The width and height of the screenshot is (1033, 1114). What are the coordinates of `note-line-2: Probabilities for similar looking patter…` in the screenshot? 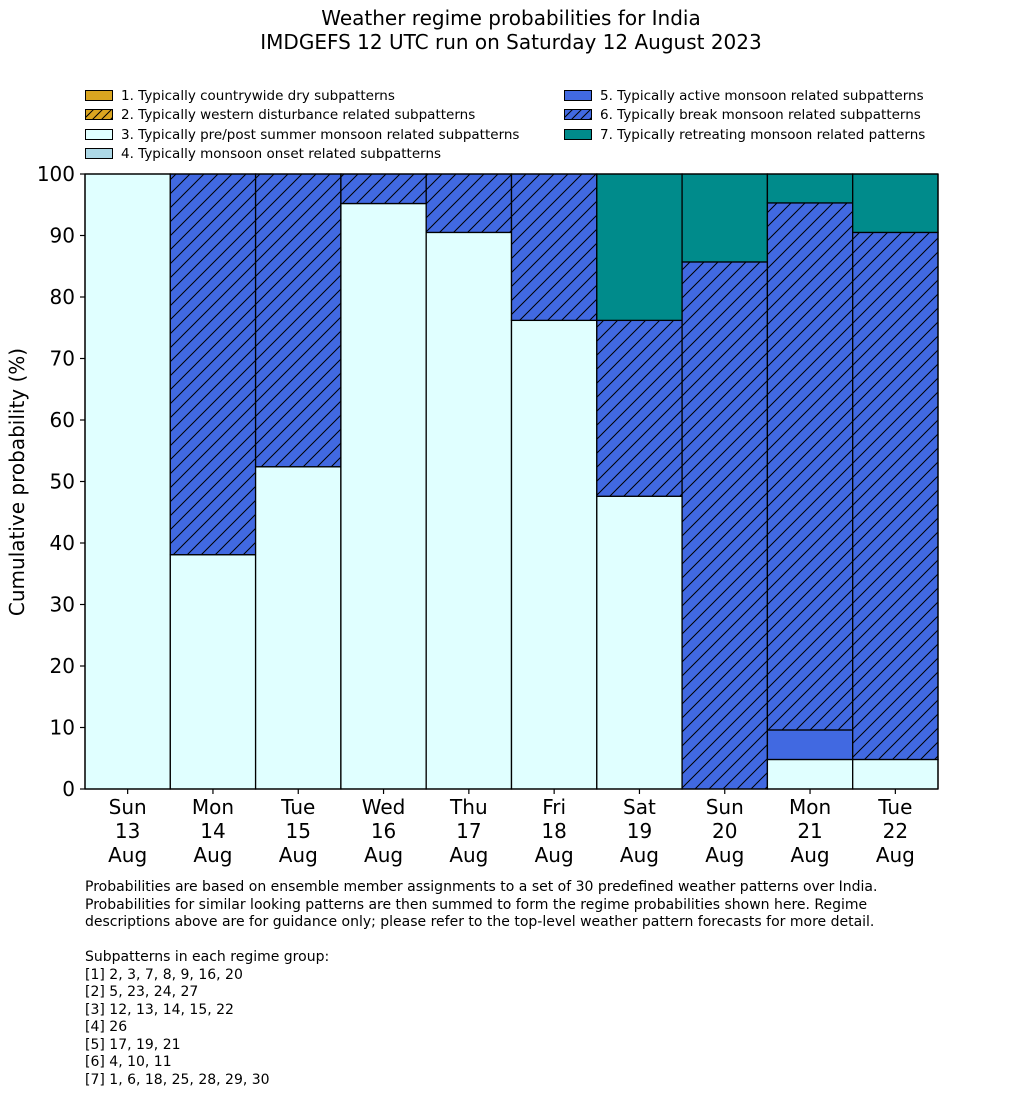 It's located at (476, 904).